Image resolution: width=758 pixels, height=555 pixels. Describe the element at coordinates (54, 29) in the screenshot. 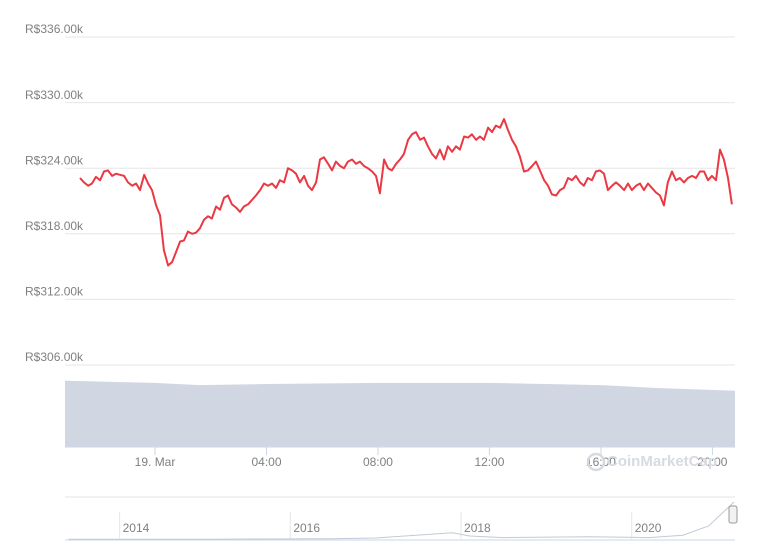

I see `y-tick-label: R$336.00k` at that location.